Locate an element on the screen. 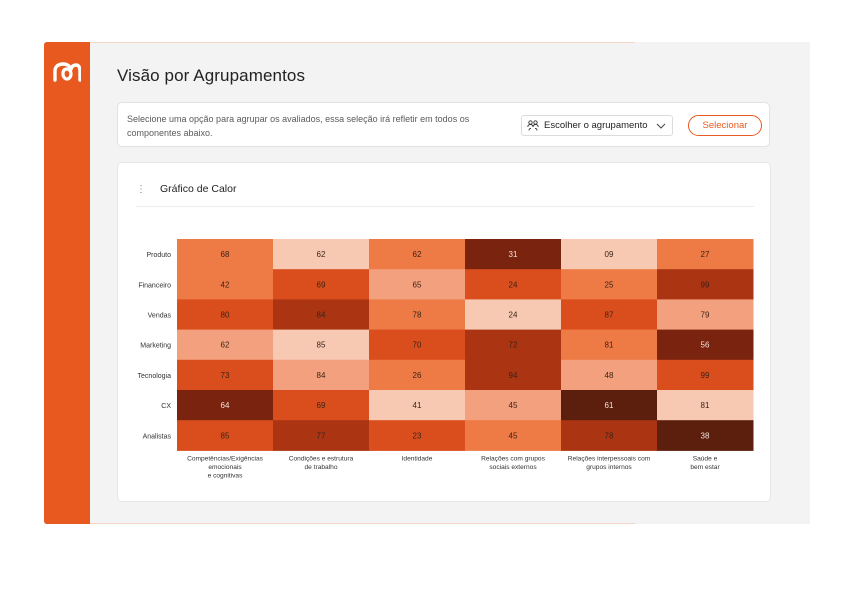  cell-value-label: 42 is located at coordinates (225, 284).